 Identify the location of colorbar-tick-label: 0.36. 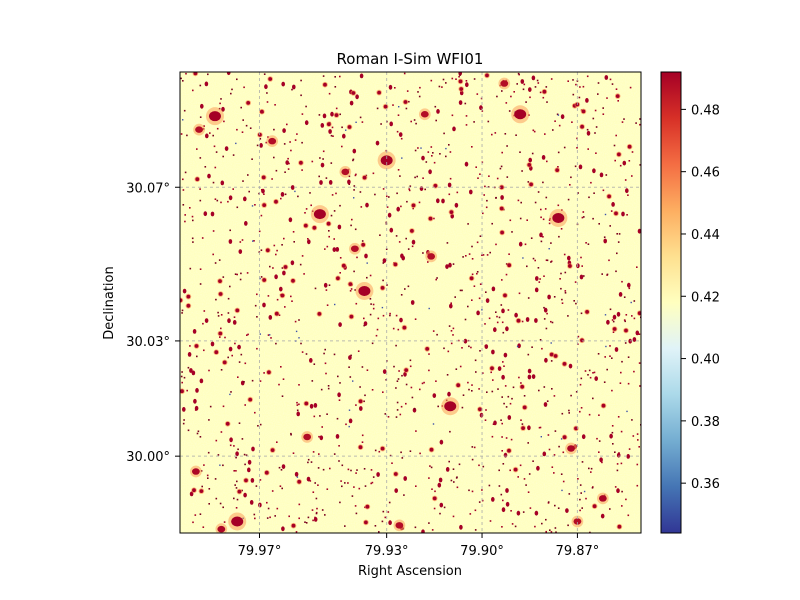
(705, 484).